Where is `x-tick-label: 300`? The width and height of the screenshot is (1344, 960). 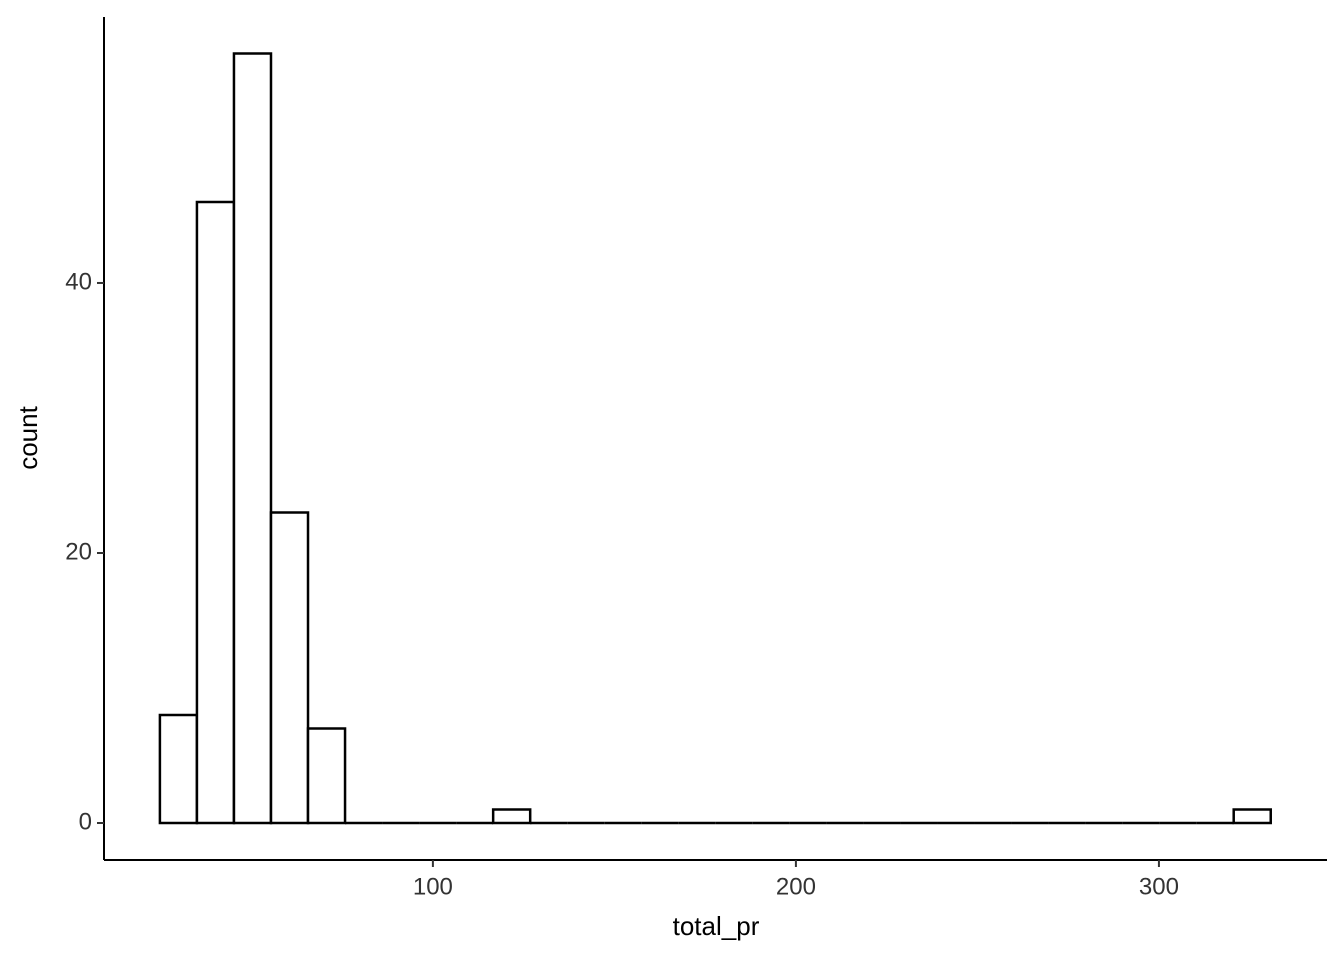 x-tick-label: 300 is located at coordinates (1159, 886).